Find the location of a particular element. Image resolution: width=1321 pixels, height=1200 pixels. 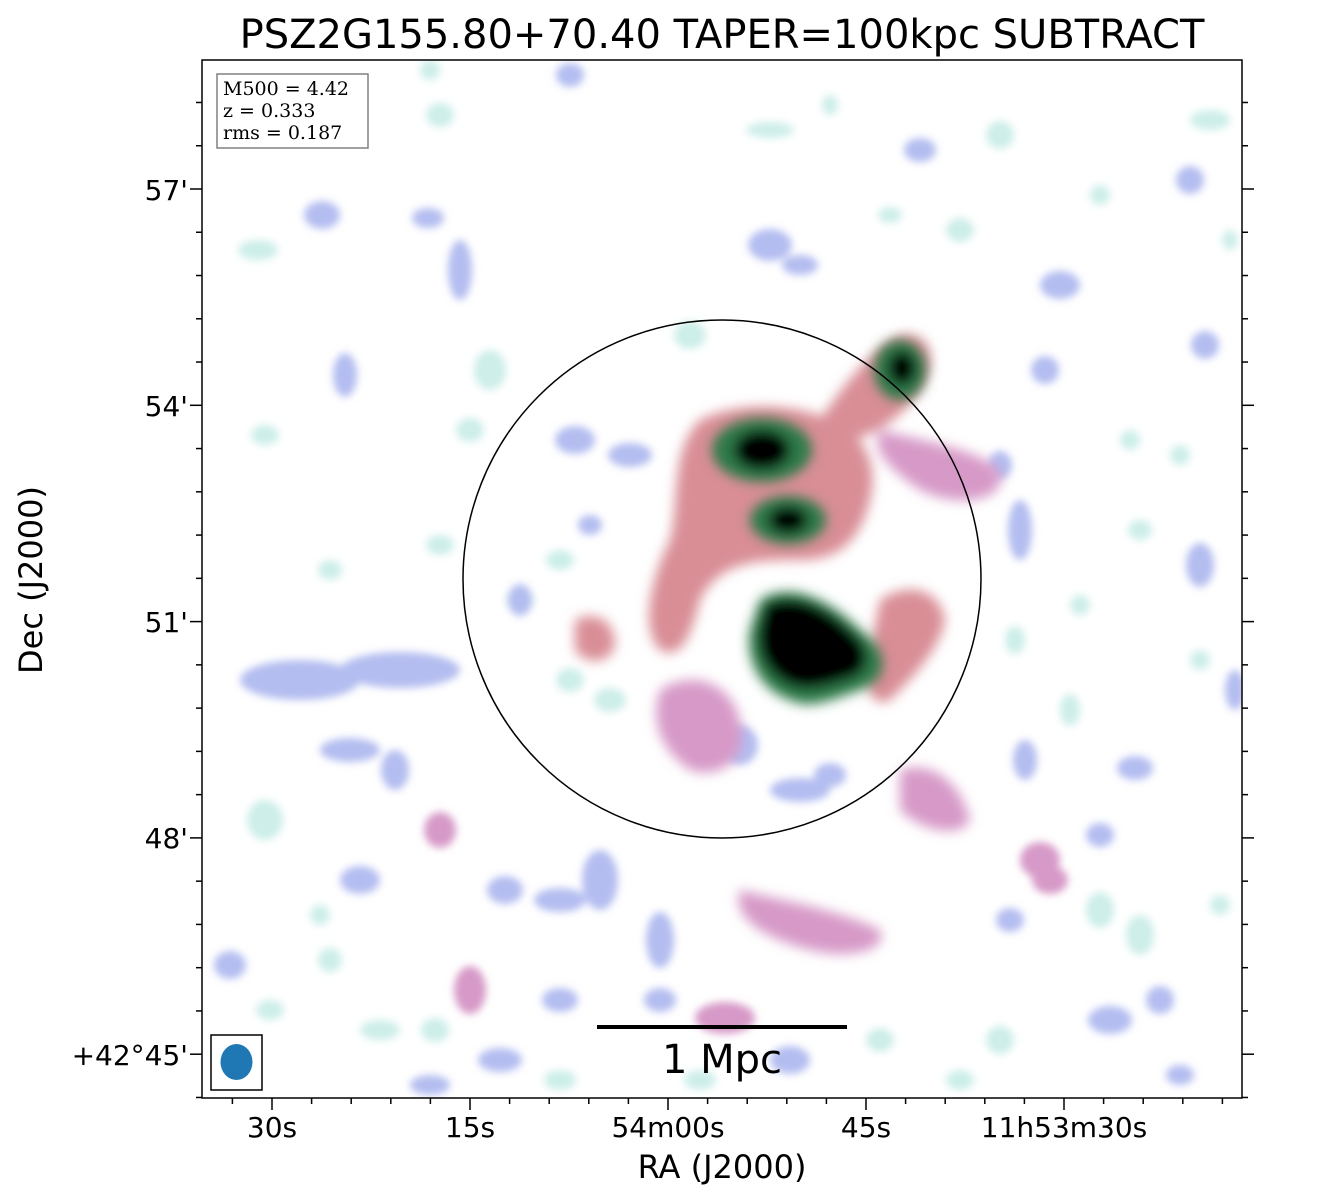

eastern-extension is located at coordinates (939, 465).